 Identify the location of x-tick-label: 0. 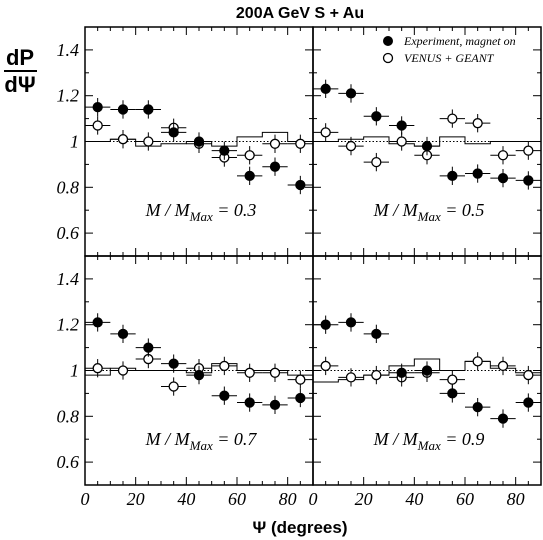
(85, 499).